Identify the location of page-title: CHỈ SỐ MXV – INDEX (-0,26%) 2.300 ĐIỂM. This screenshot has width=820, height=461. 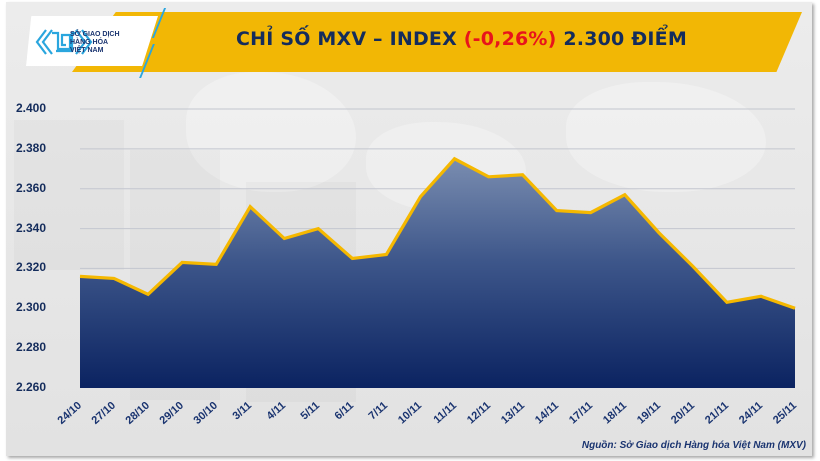
(461, 39).